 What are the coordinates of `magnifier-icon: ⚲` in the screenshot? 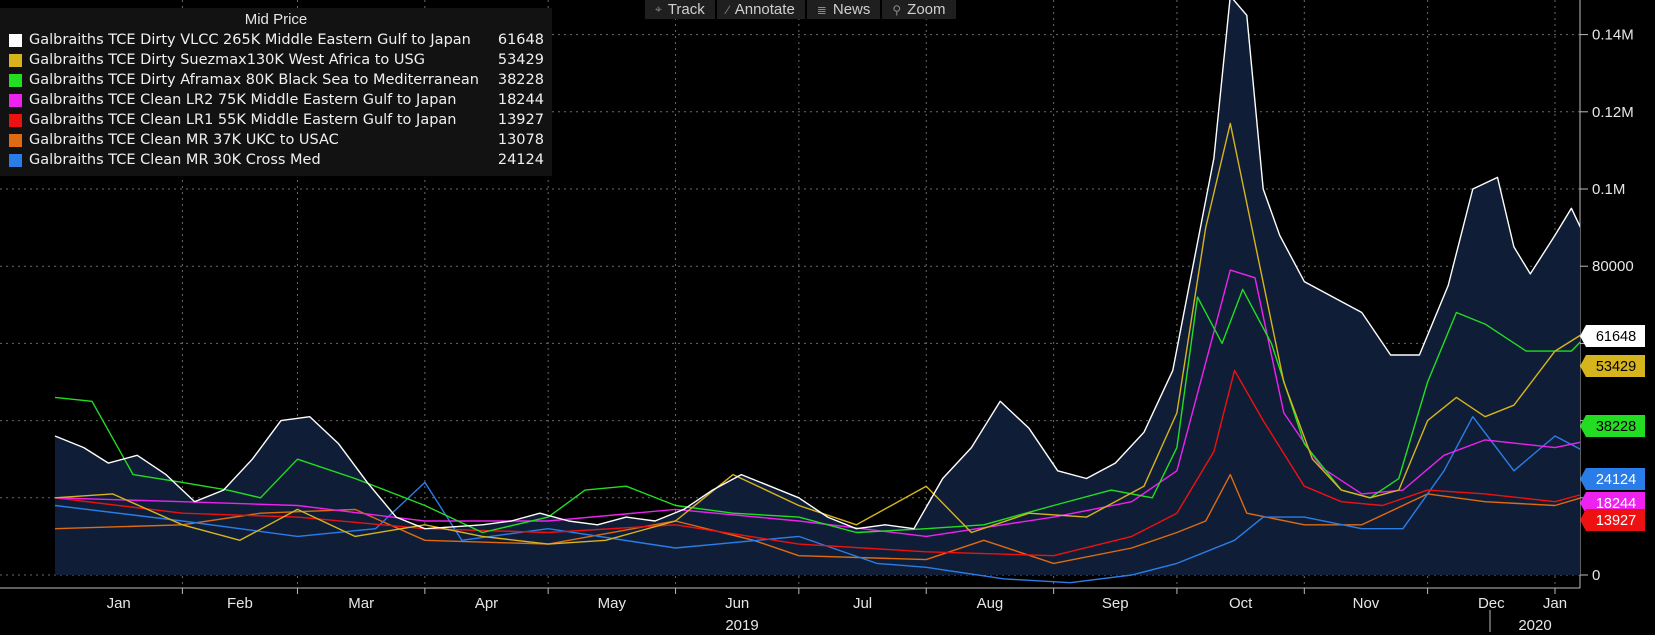 It's located at (897, 9).